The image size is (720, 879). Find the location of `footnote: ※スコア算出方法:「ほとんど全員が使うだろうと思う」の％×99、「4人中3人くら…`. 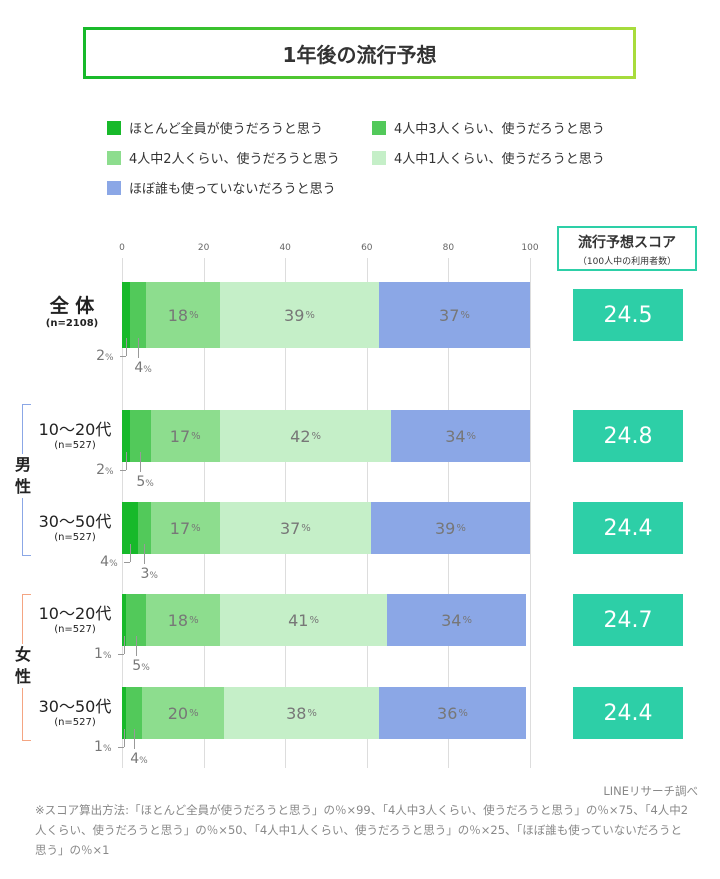

footnote: ※スコア算出方法:「ほとんど全員が使うだろうと思う」の％×99、「4人中3人くら… is located at coordinates (362, 830).